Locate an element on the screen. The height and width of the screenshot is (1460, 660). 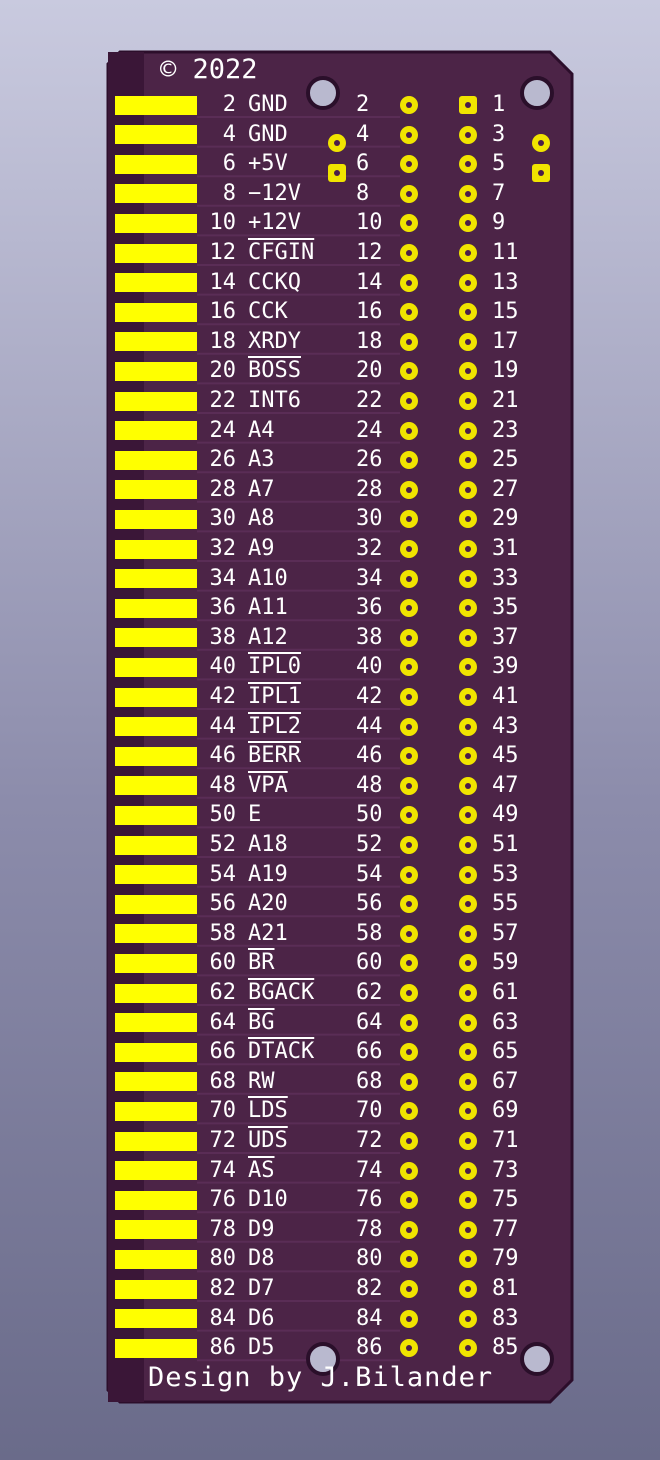
header-pin-number-even: 52 is located at coordinates (369, 844).